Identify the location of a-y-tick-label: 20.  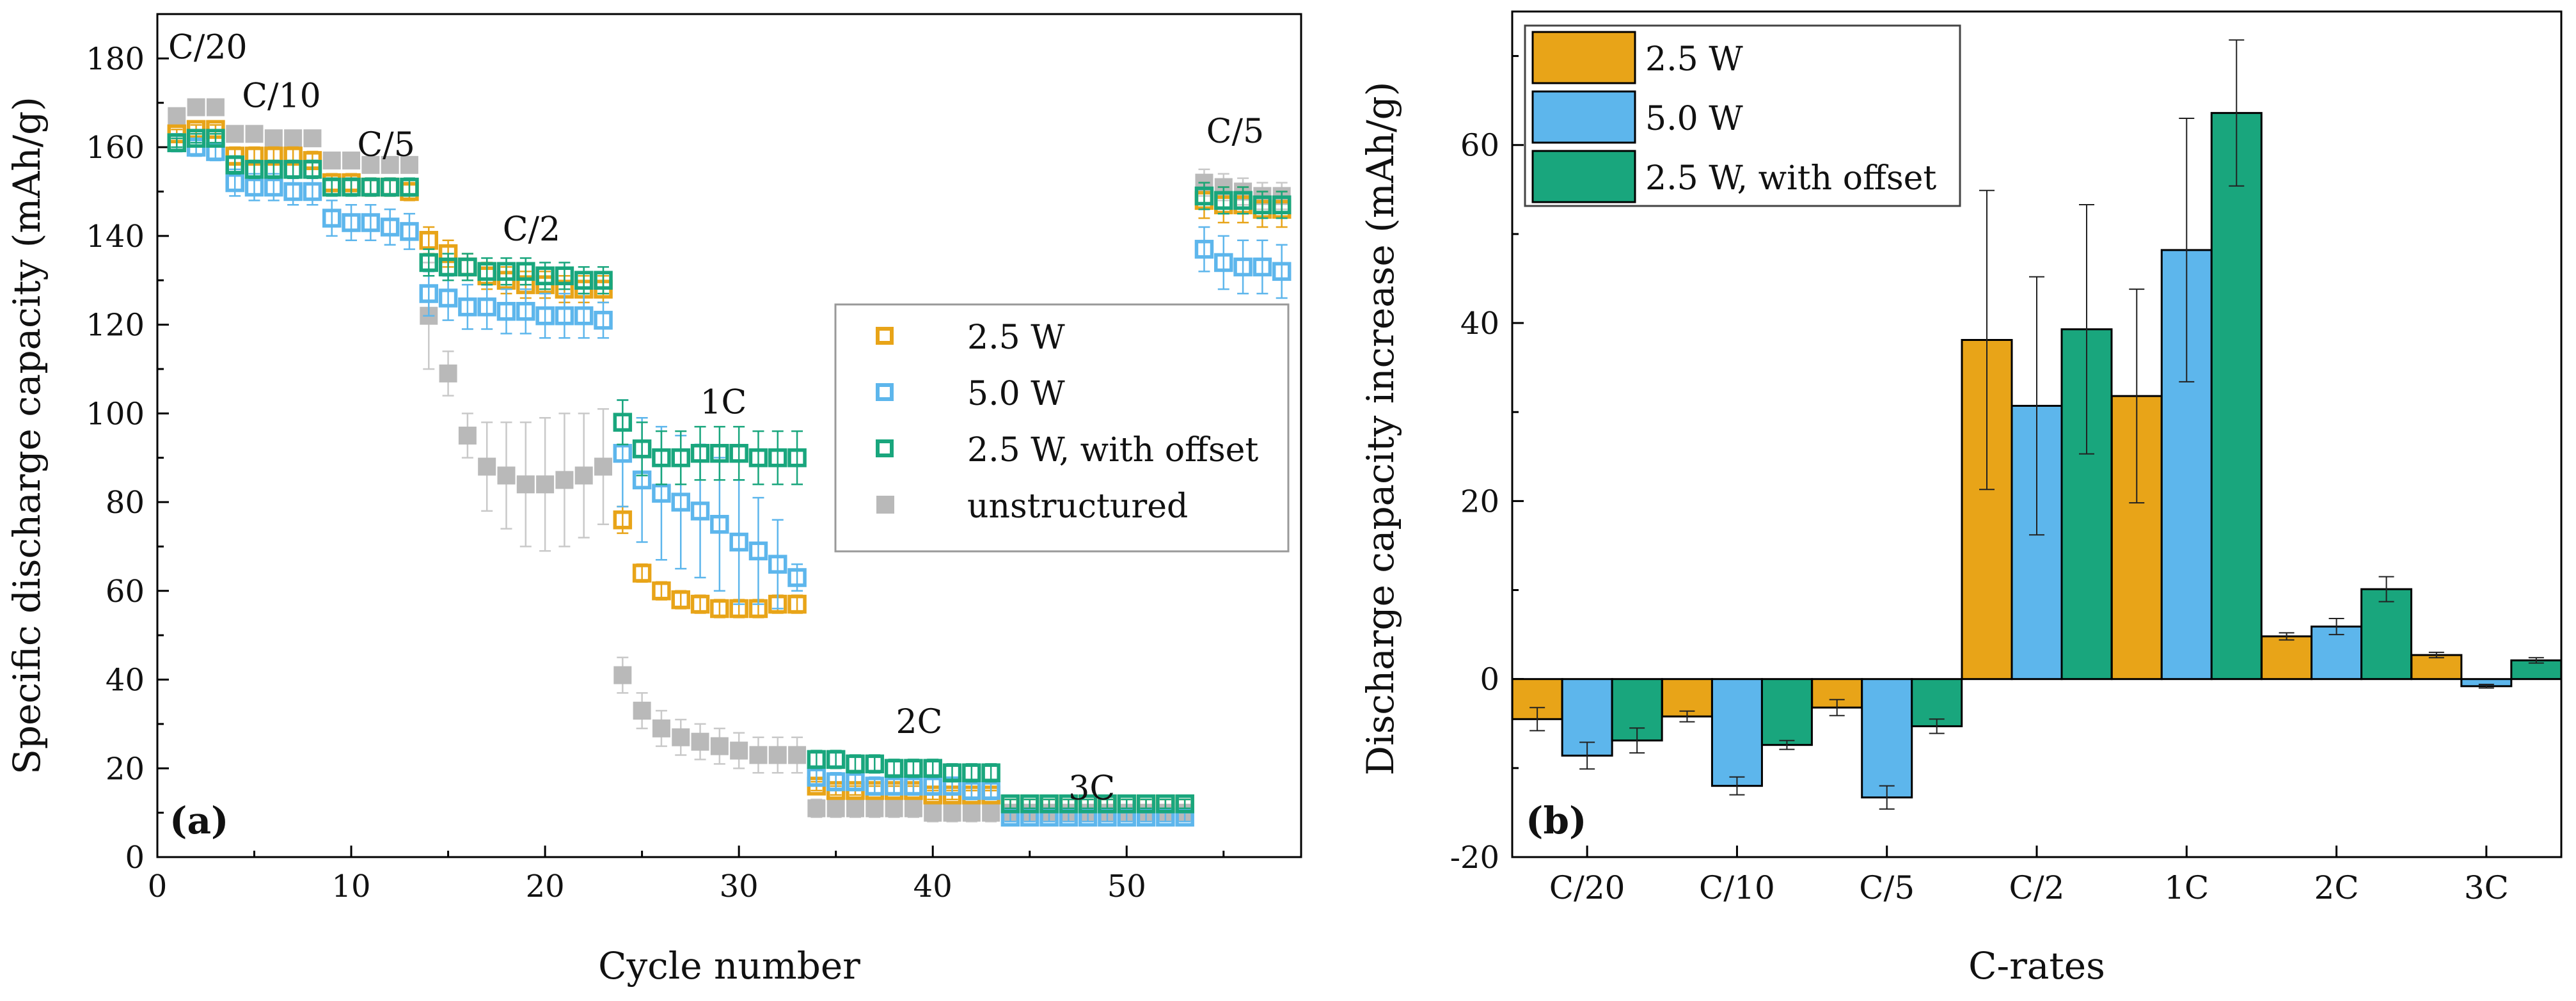
(125, 769).